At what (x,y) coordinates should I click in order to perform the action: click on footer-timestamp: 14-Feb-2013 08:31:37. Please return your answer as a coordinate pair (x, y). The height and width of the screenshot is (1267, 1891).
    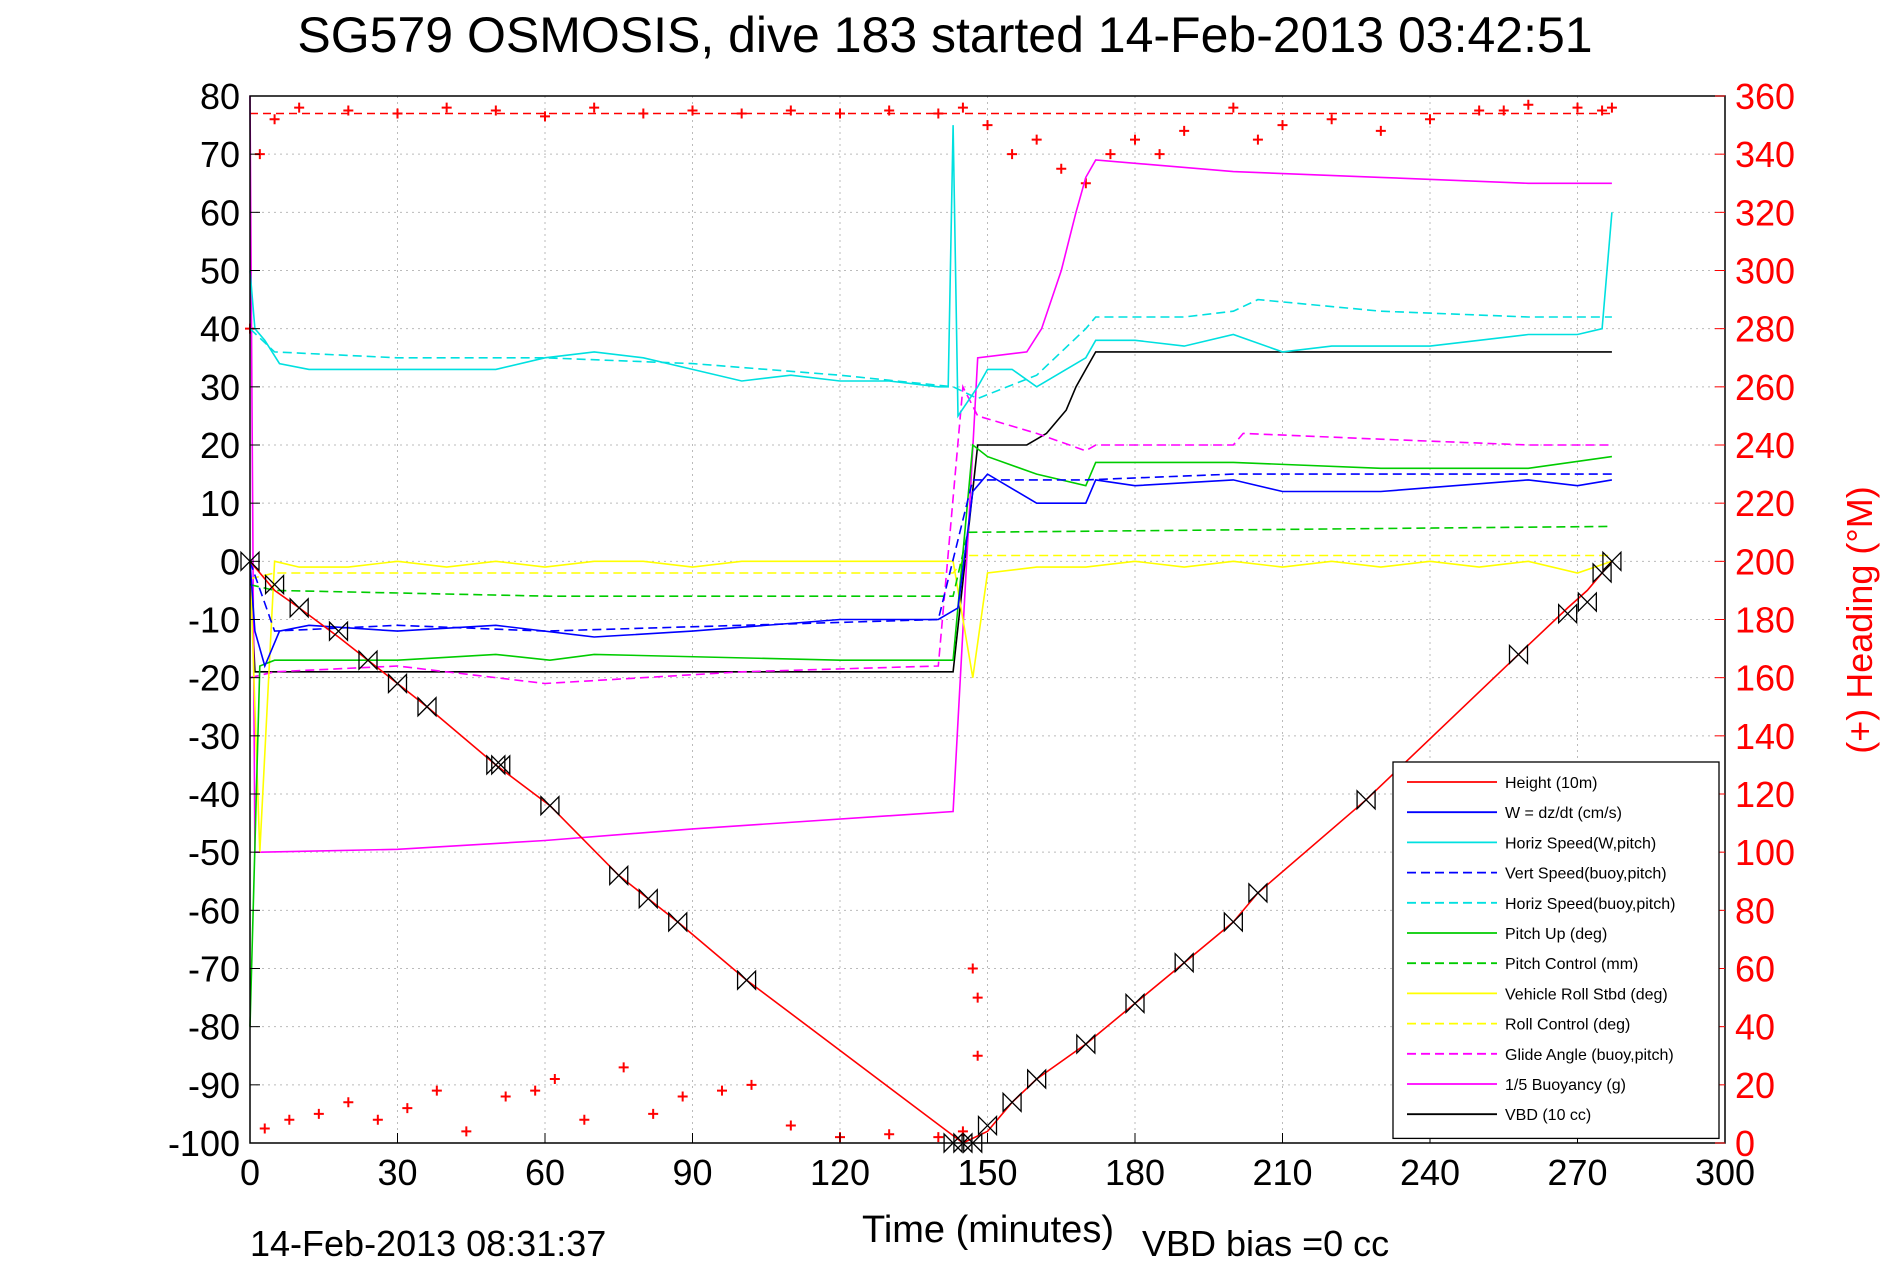
    Looking at the image, I should click on (428, 1242).